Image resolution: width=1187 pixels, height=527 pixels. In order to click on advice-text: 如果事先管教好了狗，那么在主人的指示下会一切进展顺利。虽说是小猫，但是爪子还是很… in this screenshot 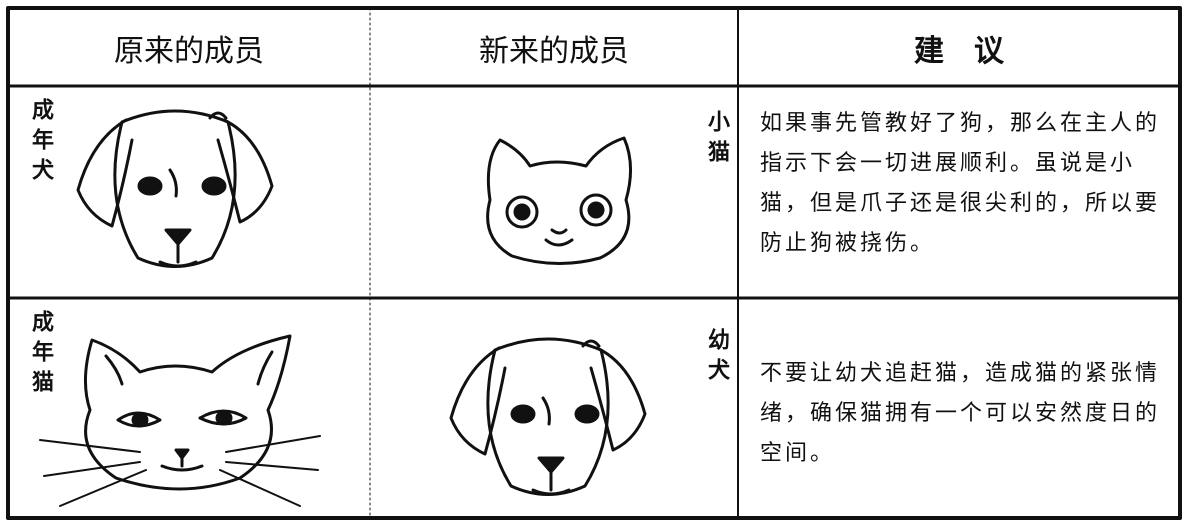, I will do `click(960, 183)`.